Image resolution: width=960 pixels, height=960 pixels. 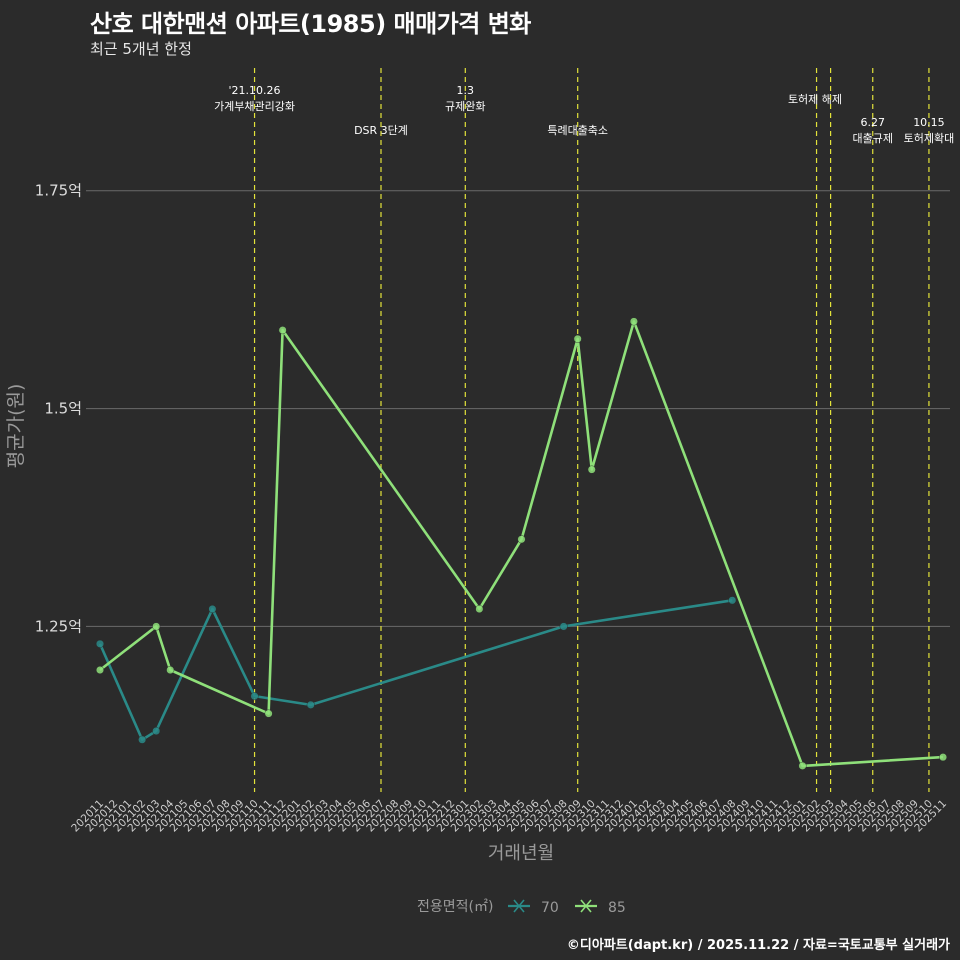 I want to click on event-name-label: 특례대출축소, so click(x=577, y=130).